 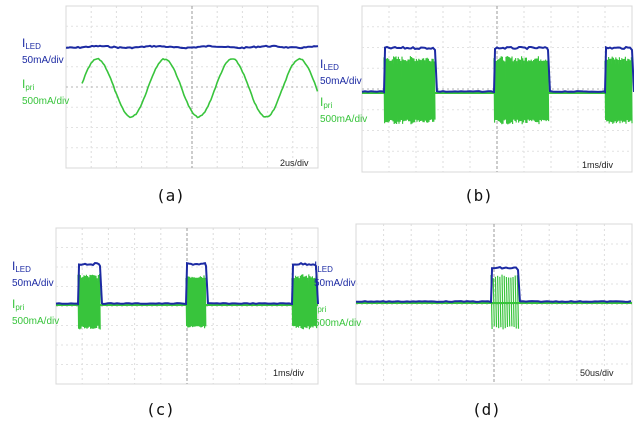 I want to click on time-scale-label: 2us/div, so click(x=294, y=163).